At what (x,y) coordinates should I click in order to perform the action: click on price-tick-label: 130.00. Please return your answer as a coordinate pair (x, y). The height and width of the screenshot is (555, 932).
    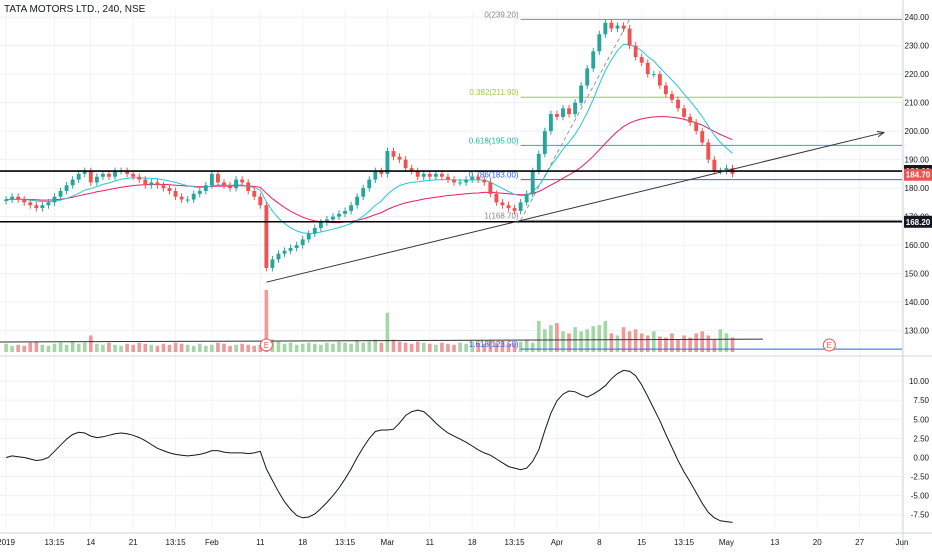
    Looking at the image, I should click on (917, 331).